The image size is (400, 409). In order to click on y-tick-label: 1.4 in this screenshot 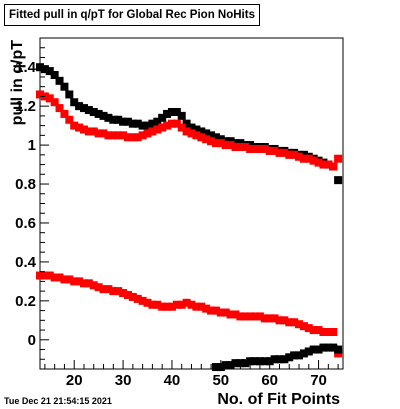, I will do `click(26, 67)`.